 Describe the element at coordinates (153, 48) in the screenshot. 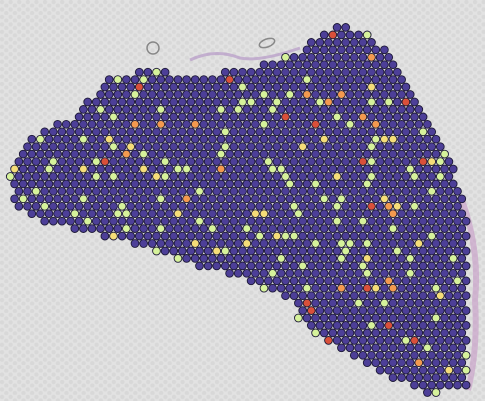

I see `artifact` at that location.